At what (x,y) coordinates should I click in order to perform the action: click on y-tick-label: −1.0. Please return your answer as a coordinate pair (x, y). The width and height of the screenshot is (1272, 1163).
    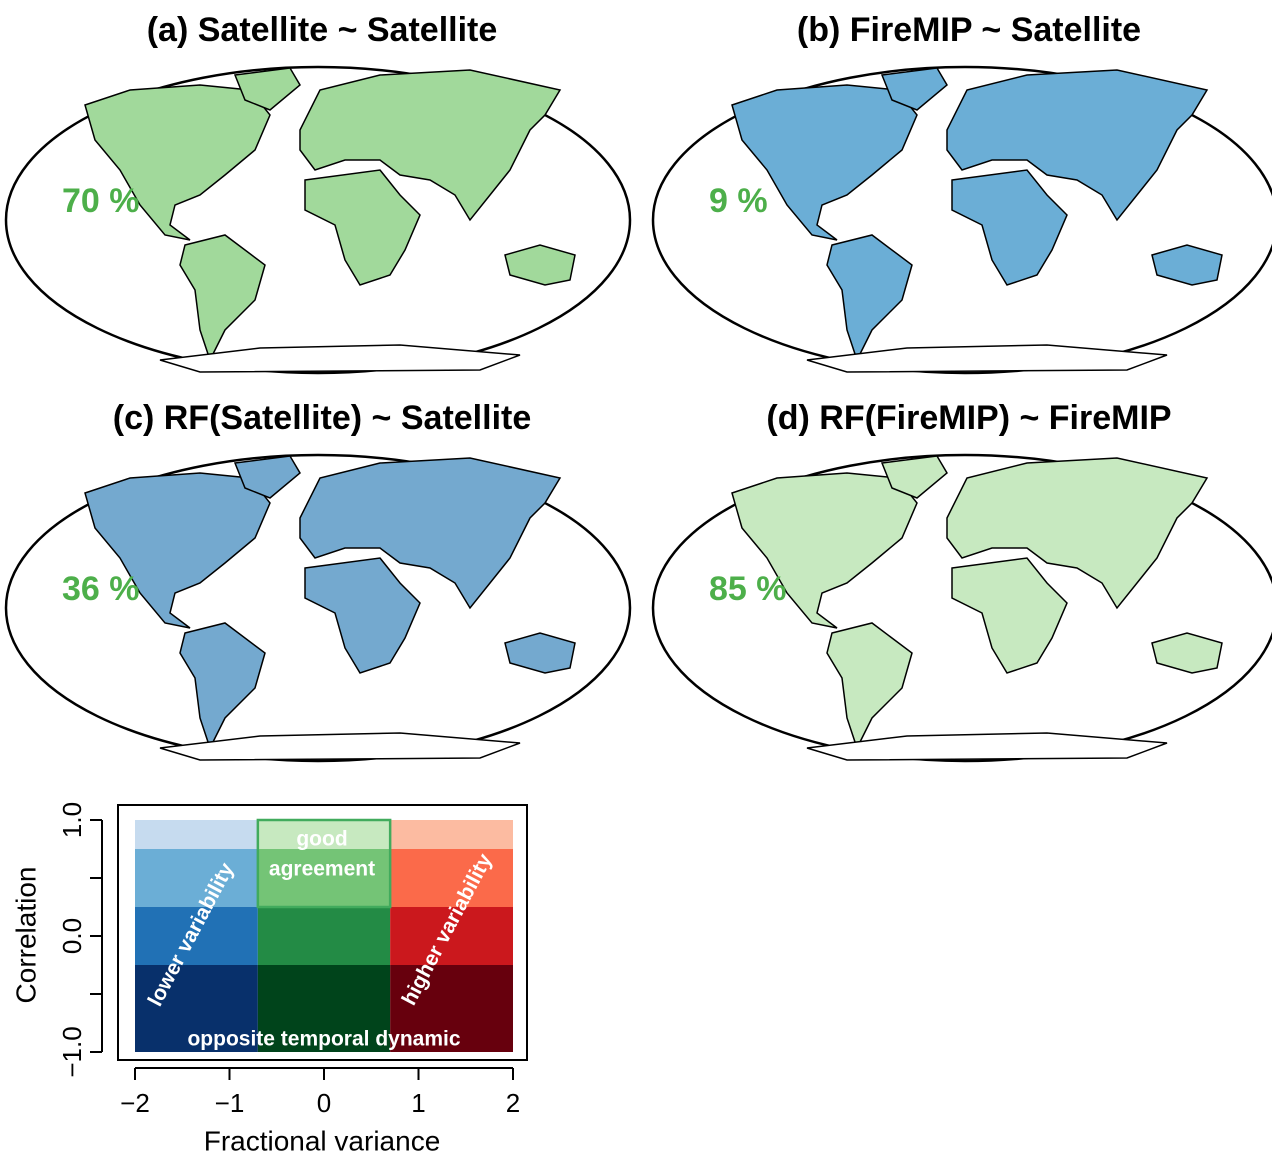
    Looking at the image, I should click on (72, 1051).